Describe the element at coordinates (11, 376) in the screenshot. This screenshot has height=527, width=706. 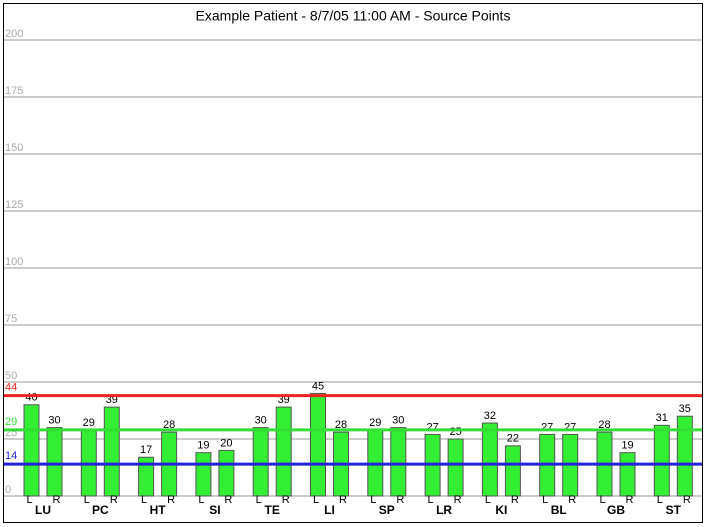
I see `y-tick-label: 50` at that location.